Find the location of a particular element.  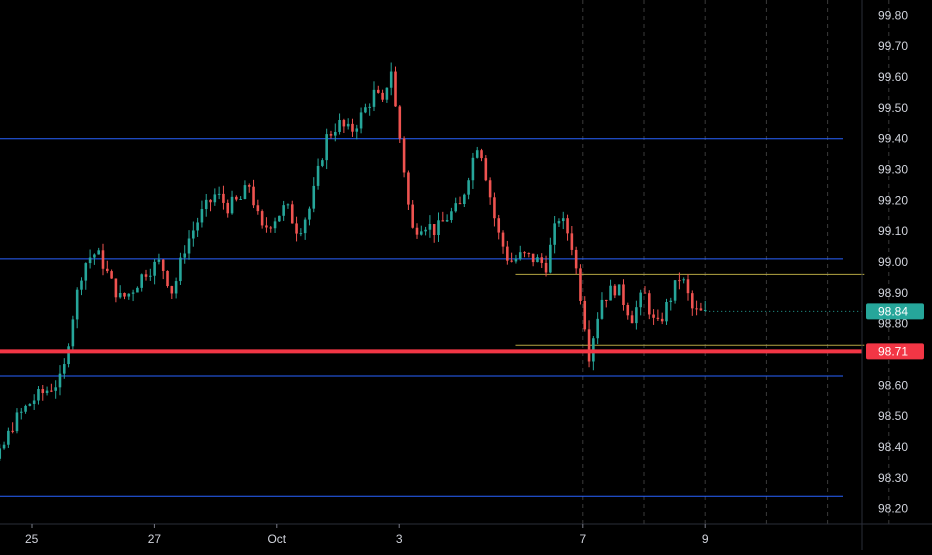

last-price-badge-bg is located at coordinates (895, 311).